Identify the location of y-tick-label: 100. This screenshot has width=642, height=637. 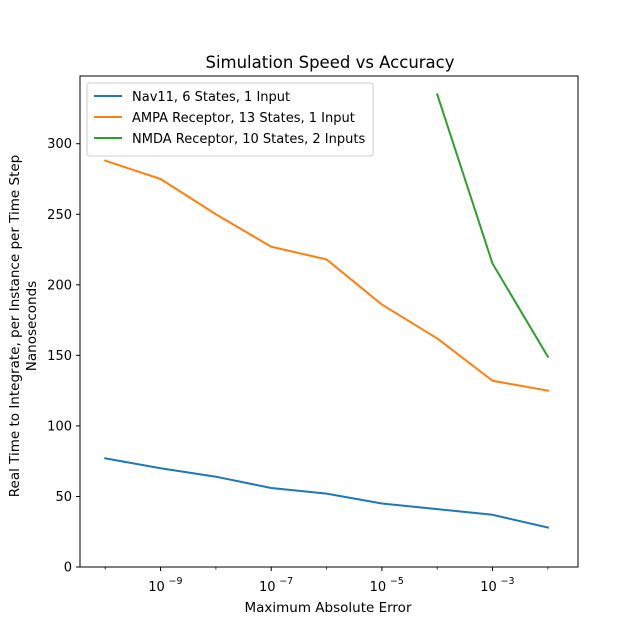
(59, 426).